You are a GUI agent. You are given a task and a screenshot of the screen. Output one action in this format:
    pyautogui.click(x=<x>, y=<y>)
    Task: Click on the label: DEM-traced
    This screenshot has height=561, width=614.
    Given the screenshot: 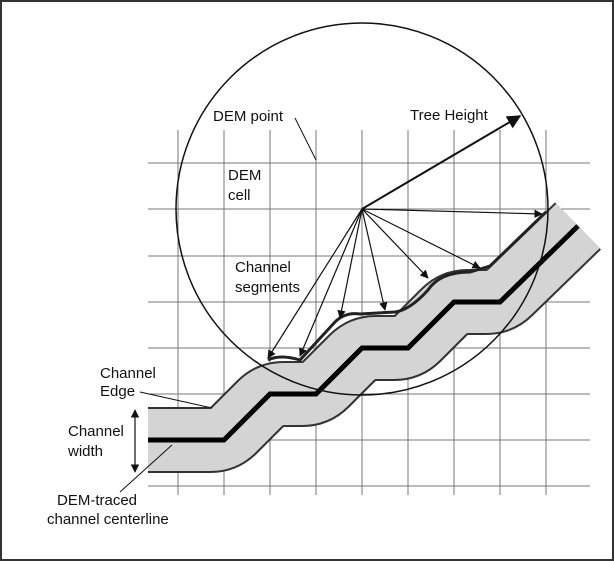 What is the action you would take?
    pyautogui.click(x=97, y=500)
    